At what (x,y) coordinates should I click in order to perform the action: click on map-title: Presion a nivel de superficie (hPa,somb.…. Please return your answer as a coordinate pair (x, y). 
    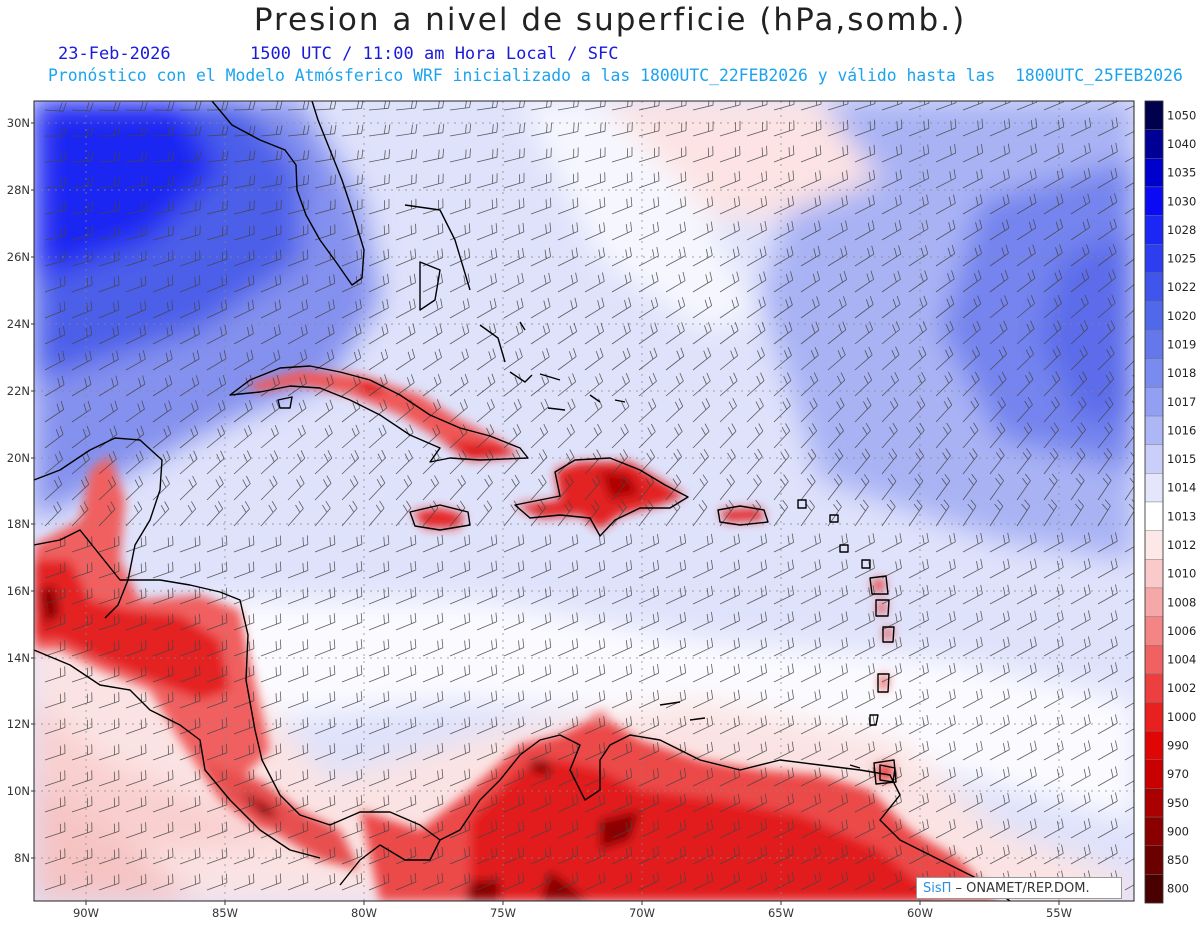
    Looking at the image, I should click on (610, 20).